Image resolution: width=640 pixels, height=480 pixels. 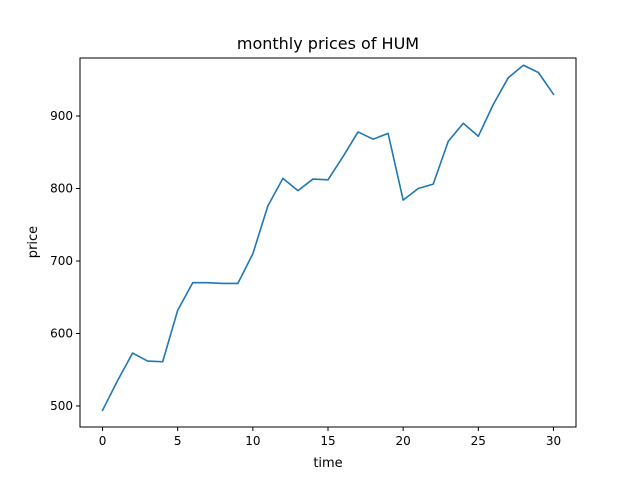 I want to click on x-tick-label: 10, so click(x=252, y=441).